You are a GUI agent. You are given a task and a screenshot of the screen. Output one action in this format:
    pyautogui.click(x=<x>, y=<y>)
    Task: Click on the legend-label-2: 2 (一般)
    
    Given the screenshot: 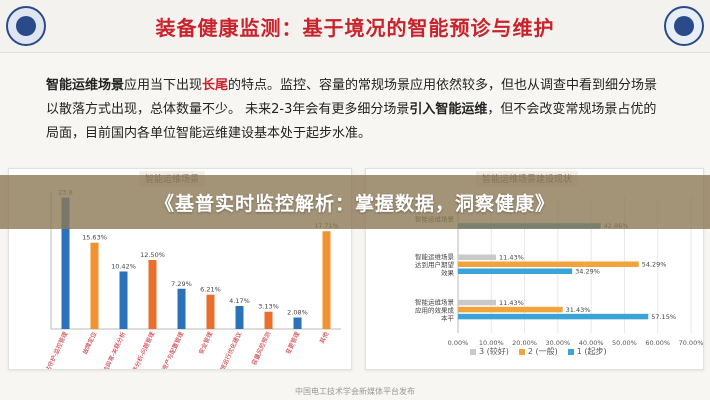 What is the action you would take?
    pyautogui.click(x=542, y=351)
    